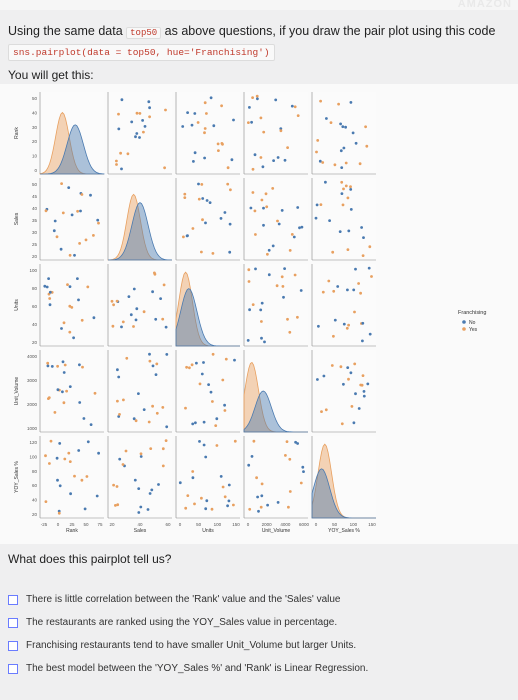 The width and height of the screenshot is (518, 700). I want to click on x-tick-label: 150, so click(372, 524).